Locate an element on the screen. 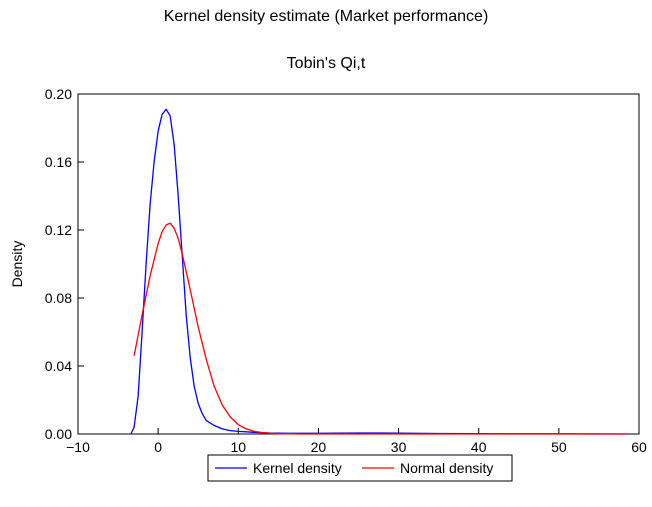 This screenshot has height=507, width=652. legend-box is located at coordinates (360, 468).